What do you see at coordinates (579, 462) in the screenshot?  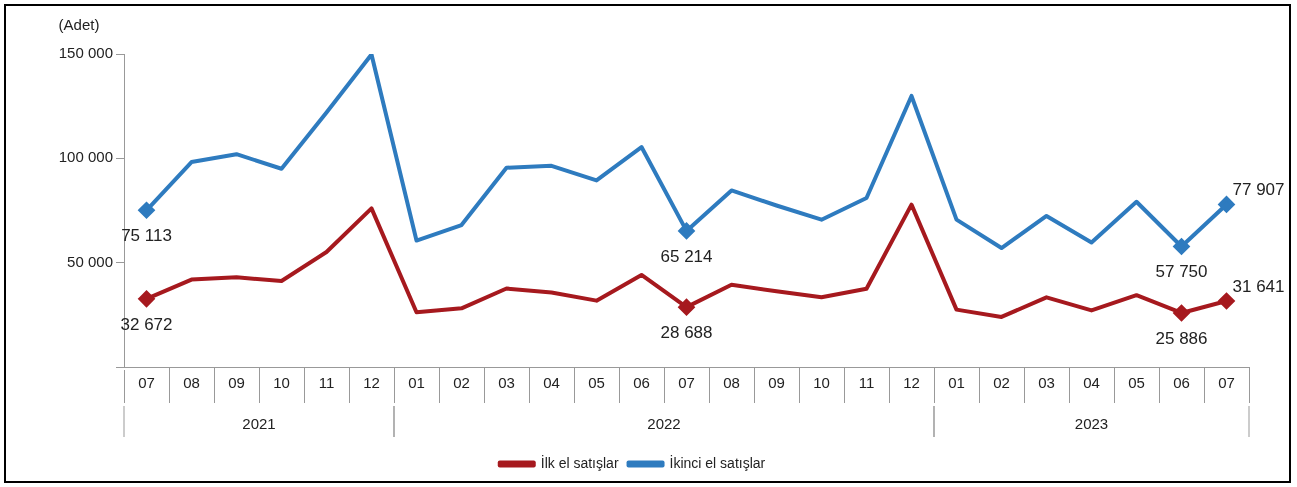 I see `legend-label: İlk el satışlar` at bounding box center [579, 462].